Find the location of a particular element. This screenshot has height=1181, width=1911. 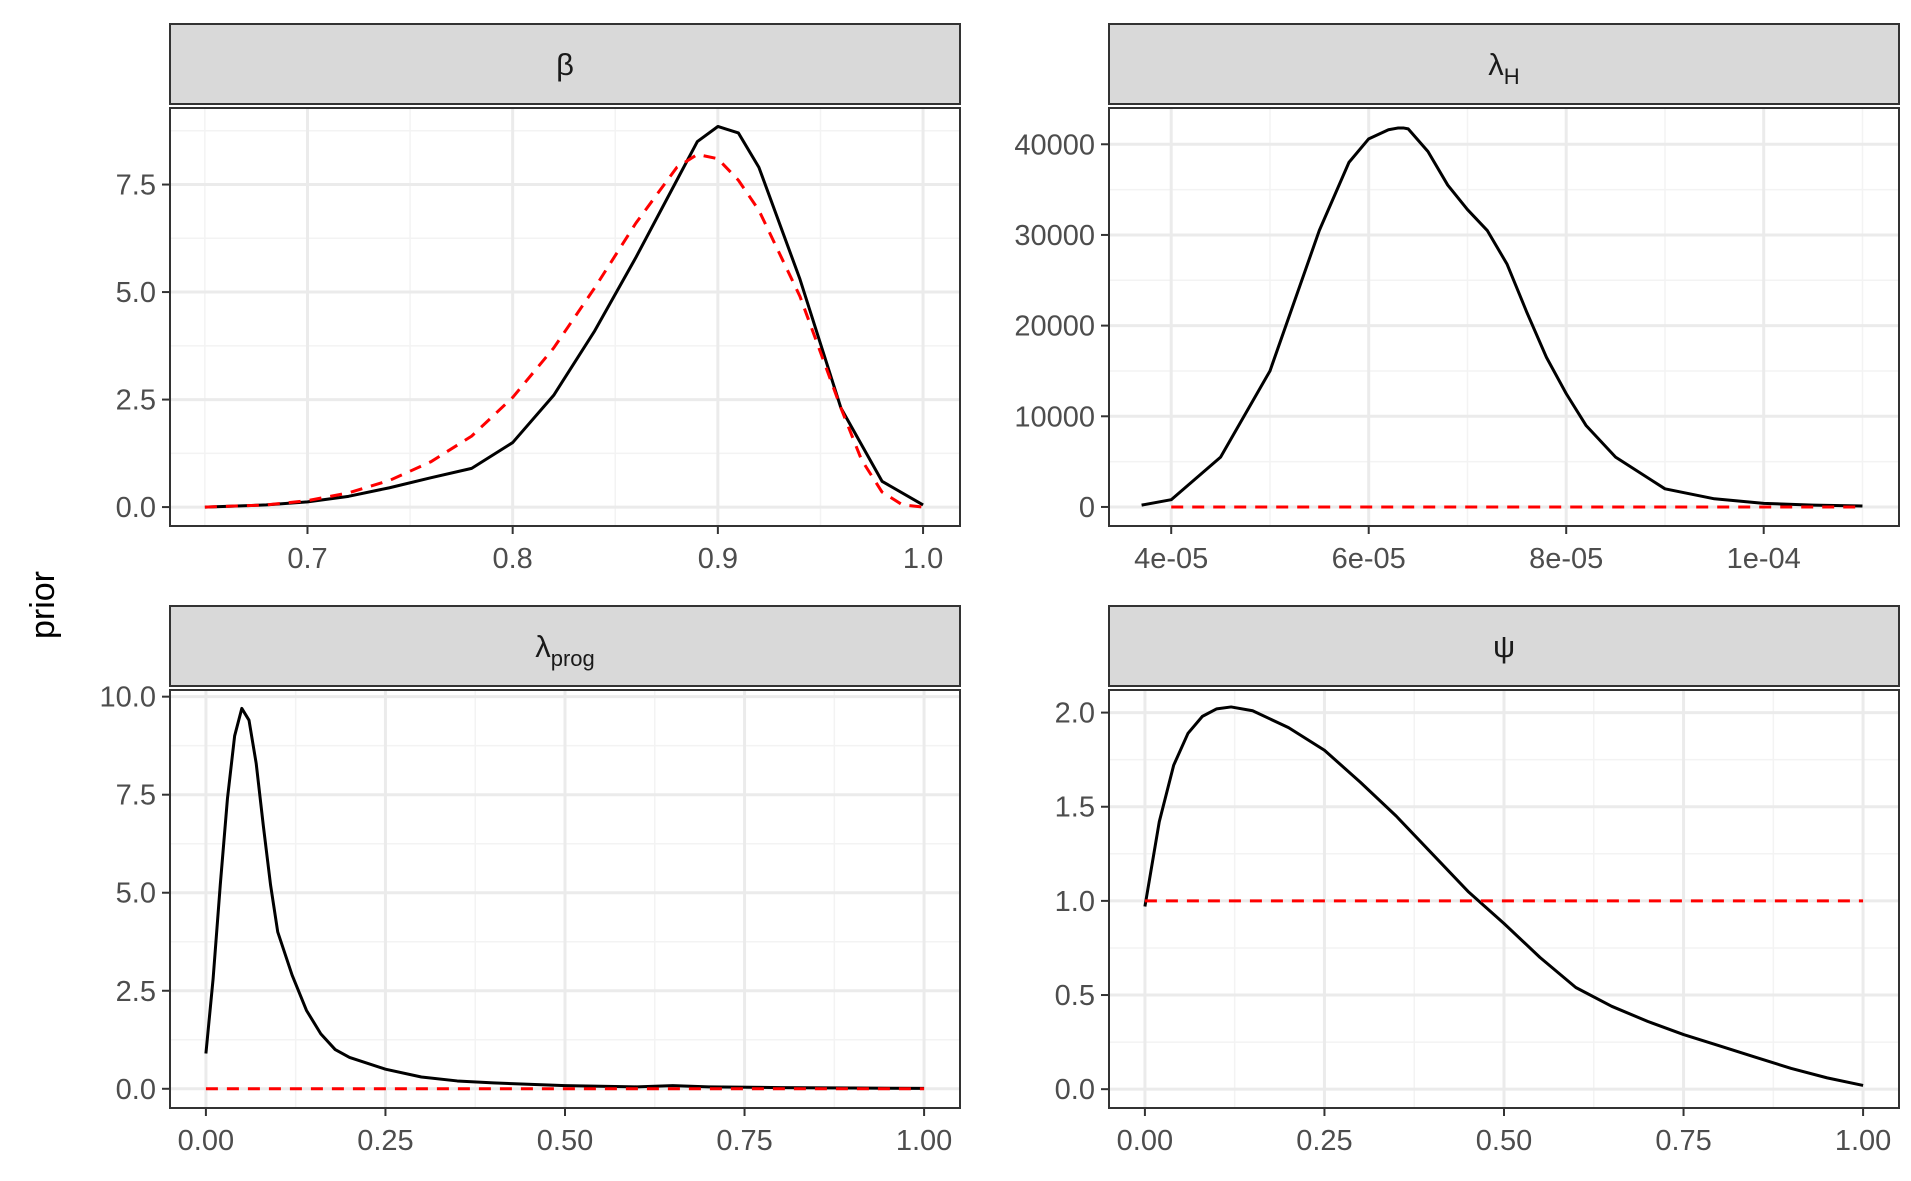

y-tick-label: 40000 is located at coordinates (1054, 145).